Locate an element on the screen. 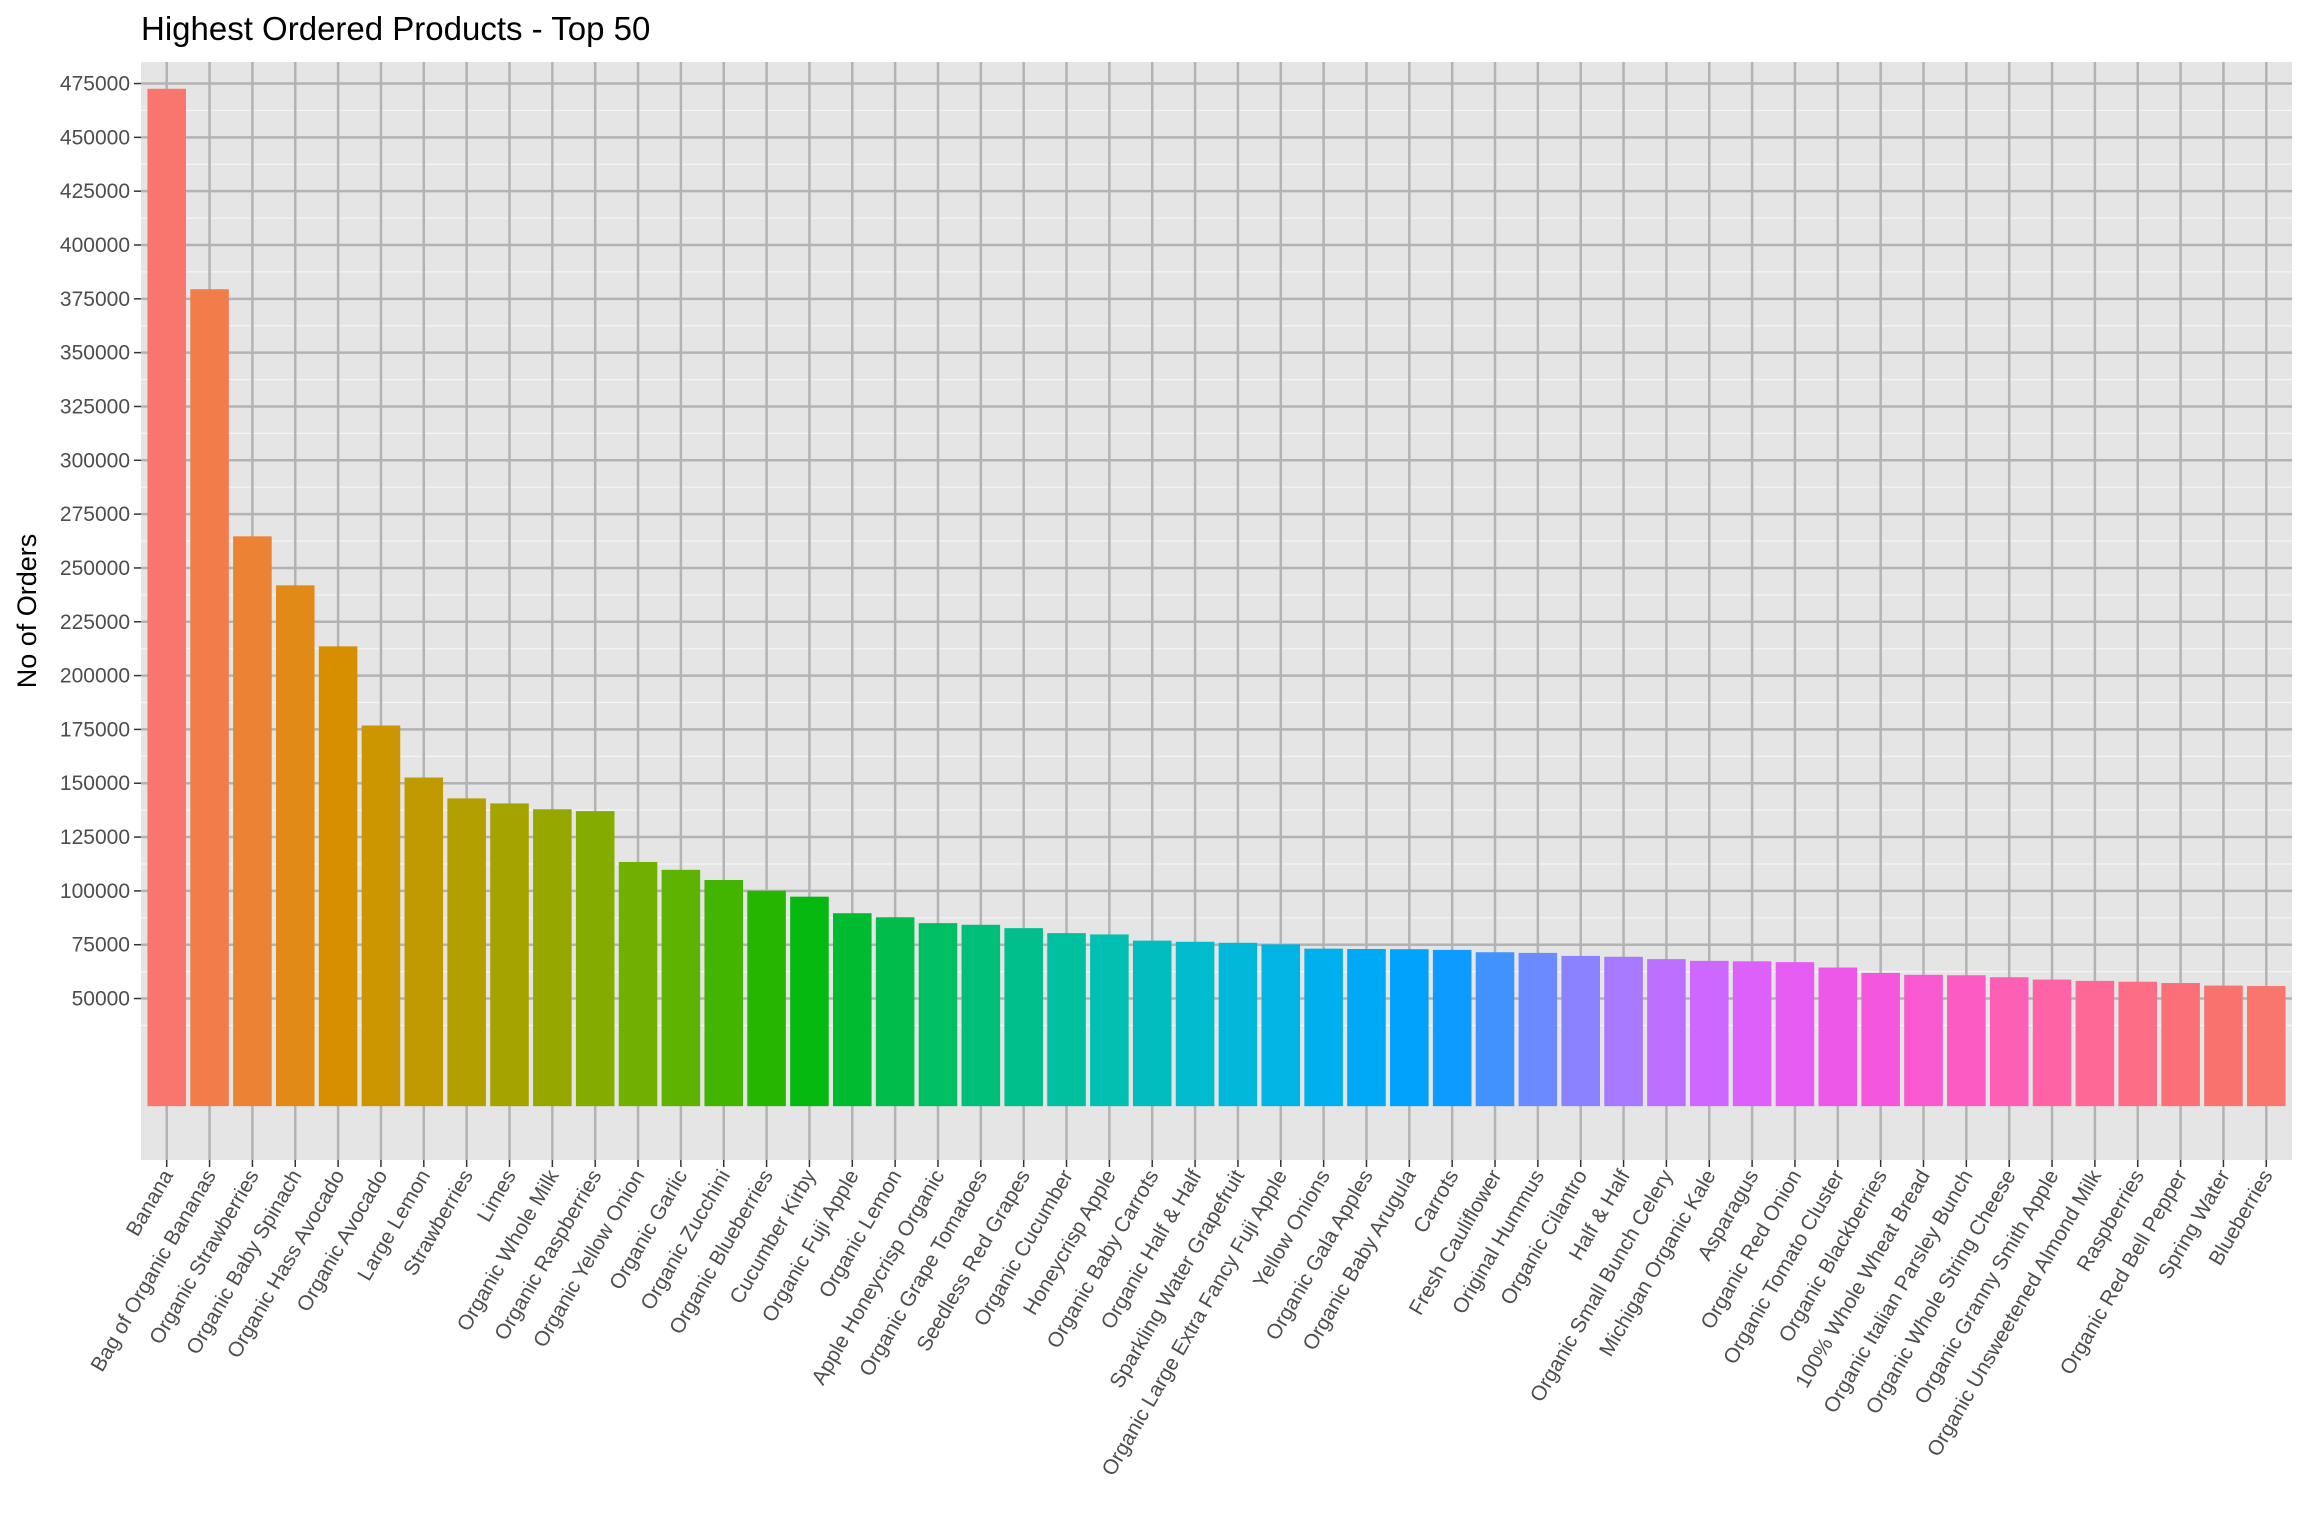 The width and height of the screenshot is (2304, 1536). y-tick-label: 225000 is located at coordinates (95, 622).